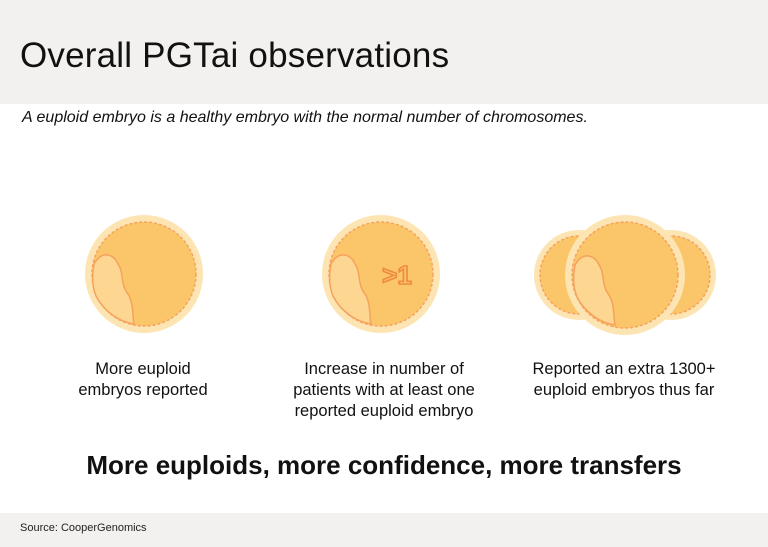 The height and width of the screenshot is (547, 768). What do you see at coordinates (397, 275) in the screenshot?
I see `greater-than-one-badge: >1` at bounding box center [397, 275].